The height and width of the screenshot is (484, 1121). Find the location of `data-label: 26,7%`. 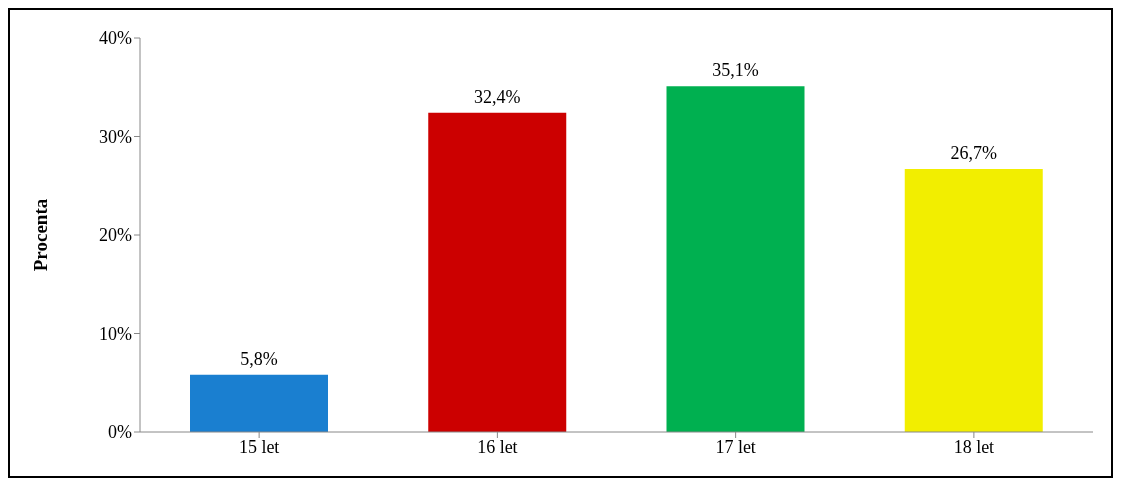

data-label: 26,7% is located at coordinates (973, 153).